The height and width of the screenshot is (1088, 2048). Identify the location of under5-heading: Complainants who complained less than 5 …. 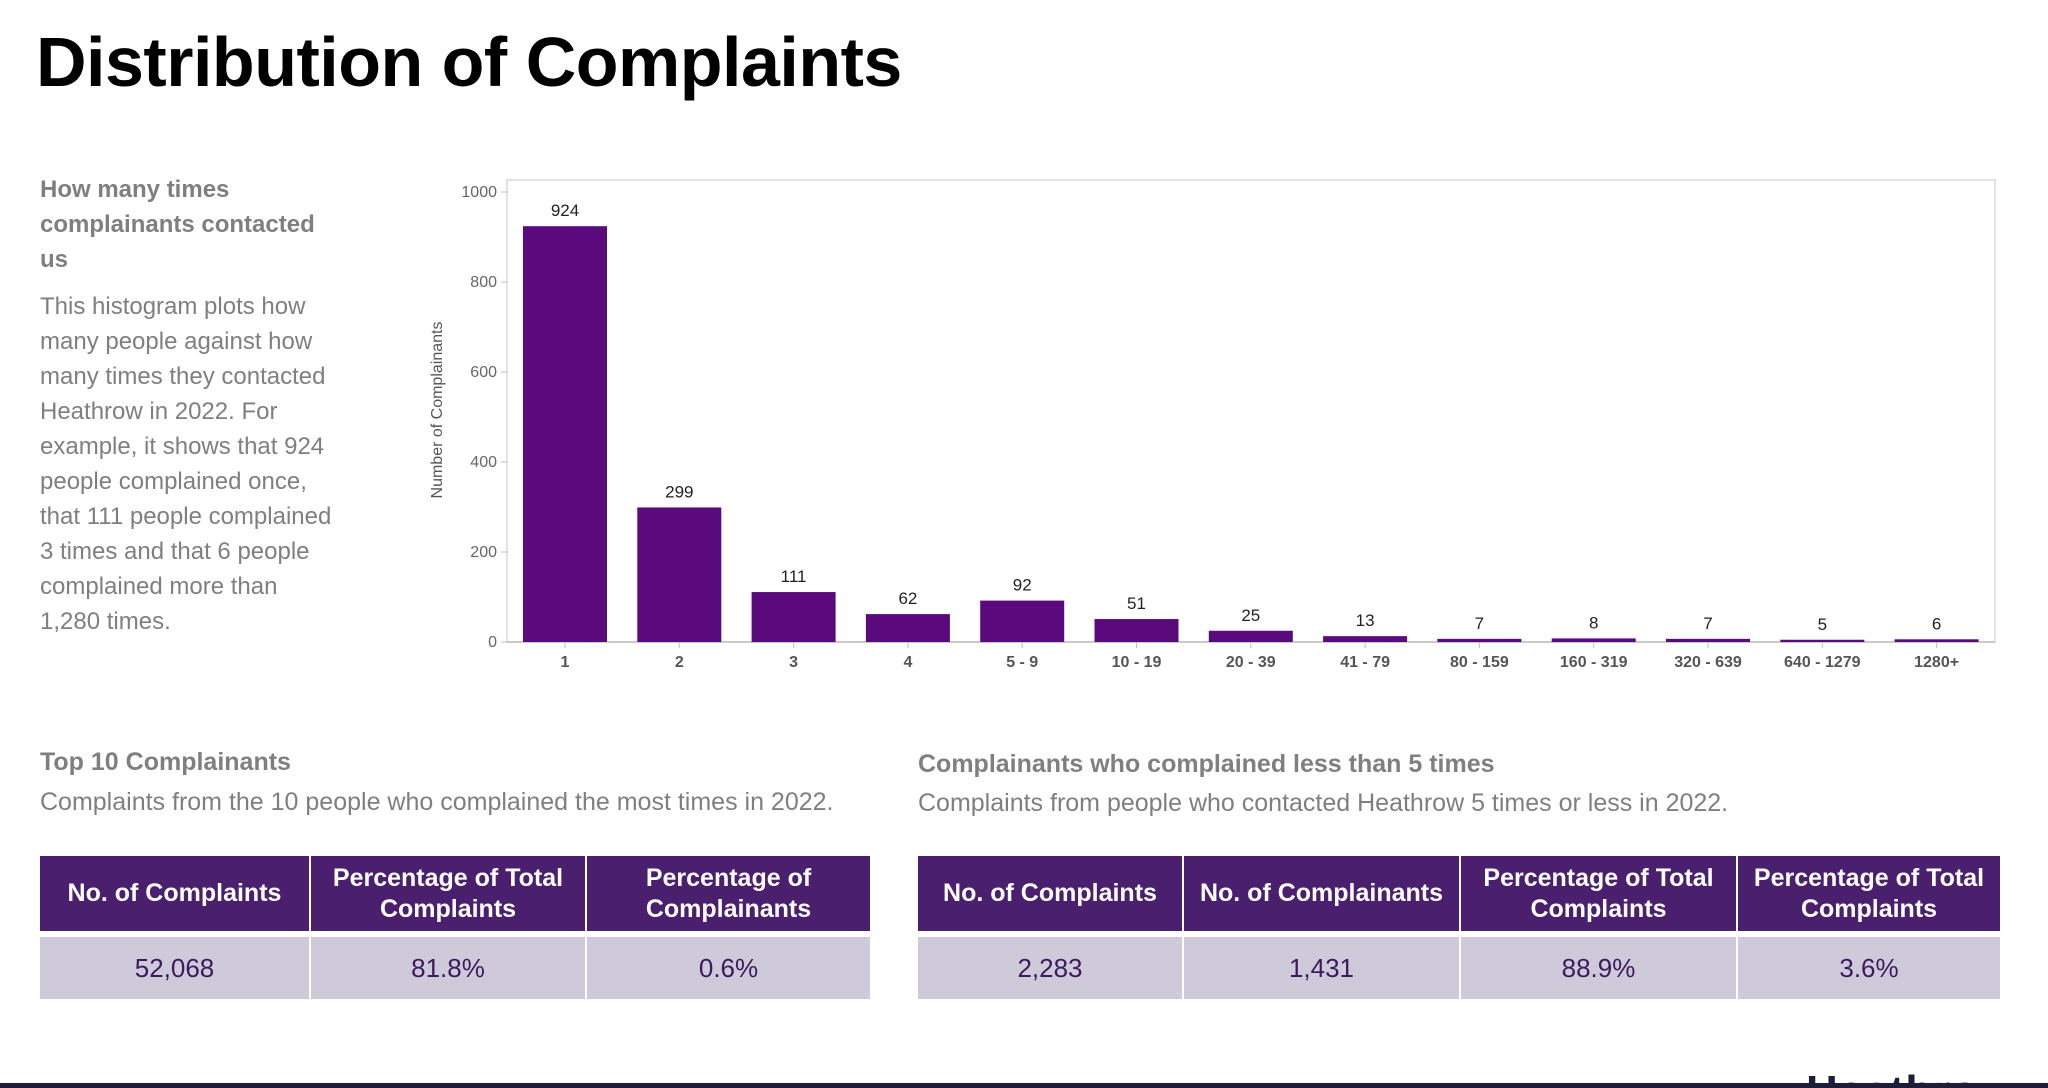
(1206, 764).